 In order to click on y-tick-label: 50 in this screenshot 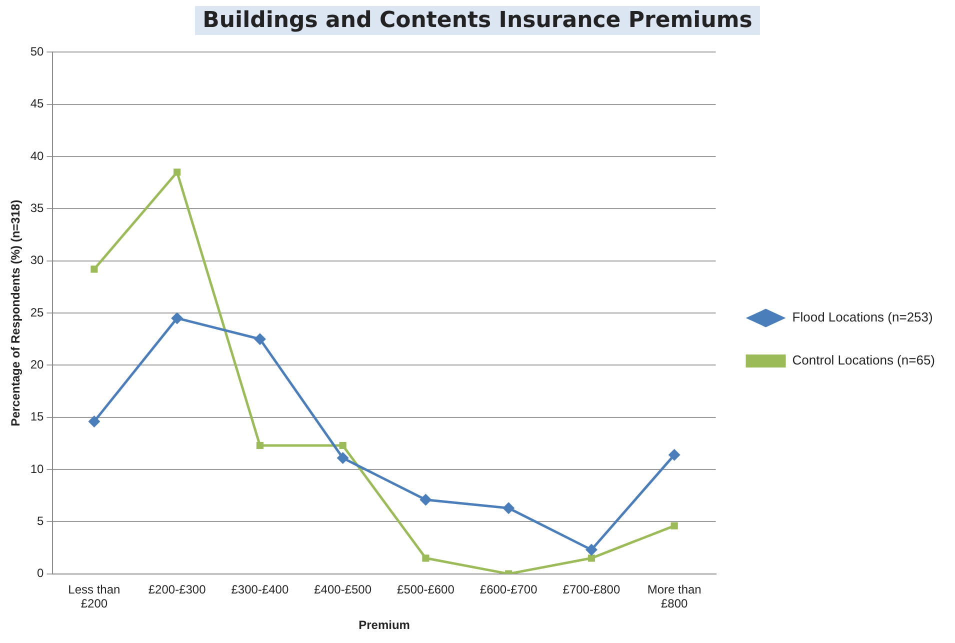, I will do `click(37, 51)`.